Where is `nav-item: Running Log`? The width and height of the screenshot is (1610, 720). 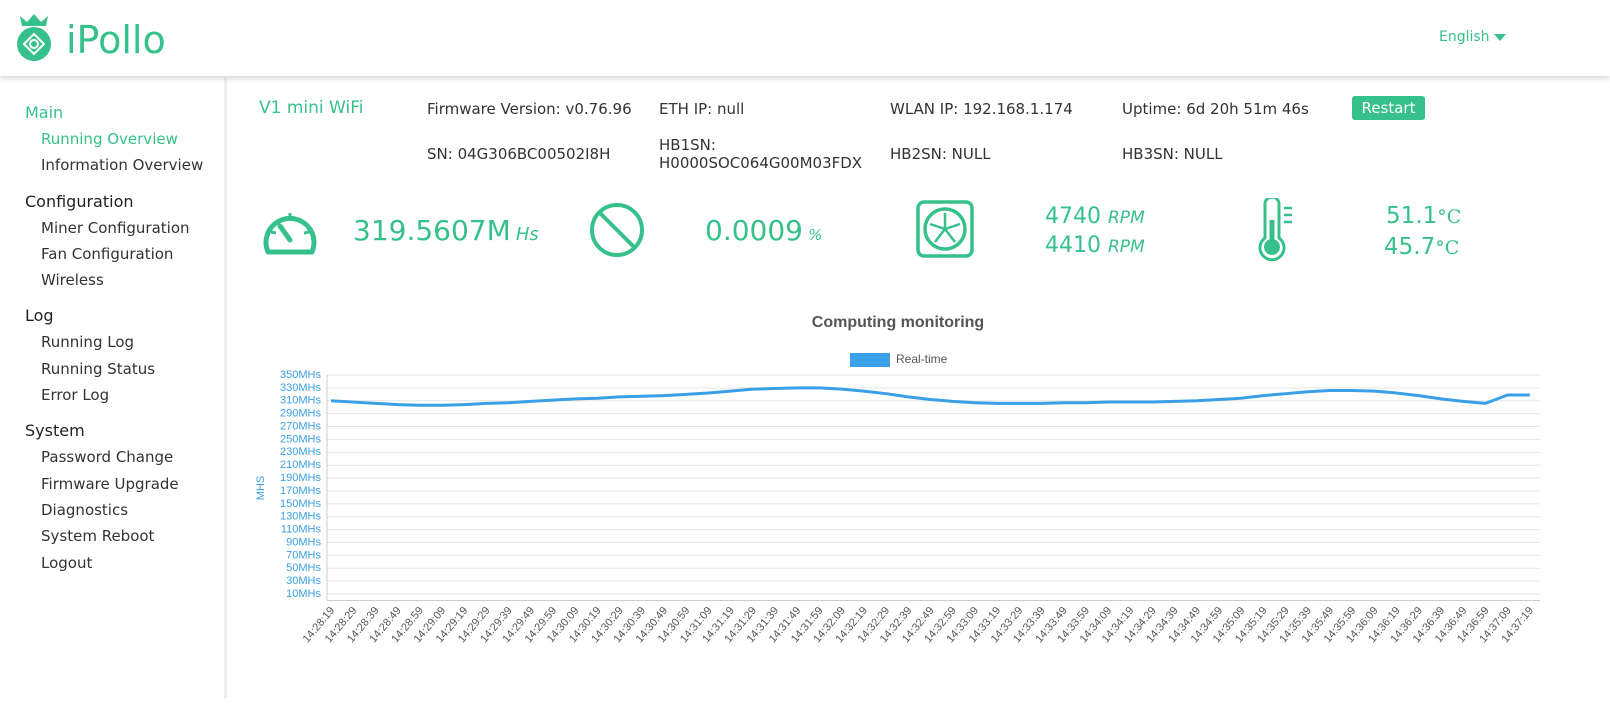
nav-item: Running Log is located at coordinates (88, 342).